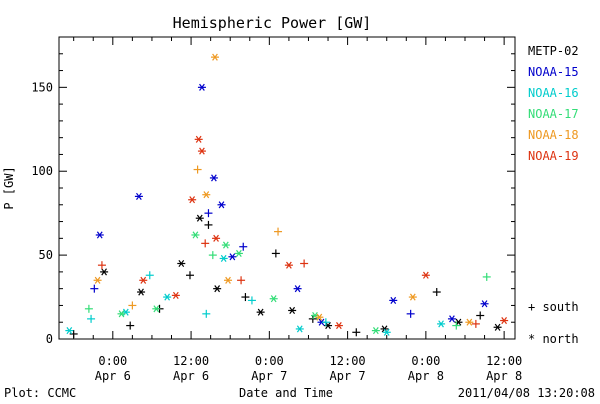  Describe the element at coordinates (42, 87) in the screenshot. I see `y-tick-label: 150` at that location.